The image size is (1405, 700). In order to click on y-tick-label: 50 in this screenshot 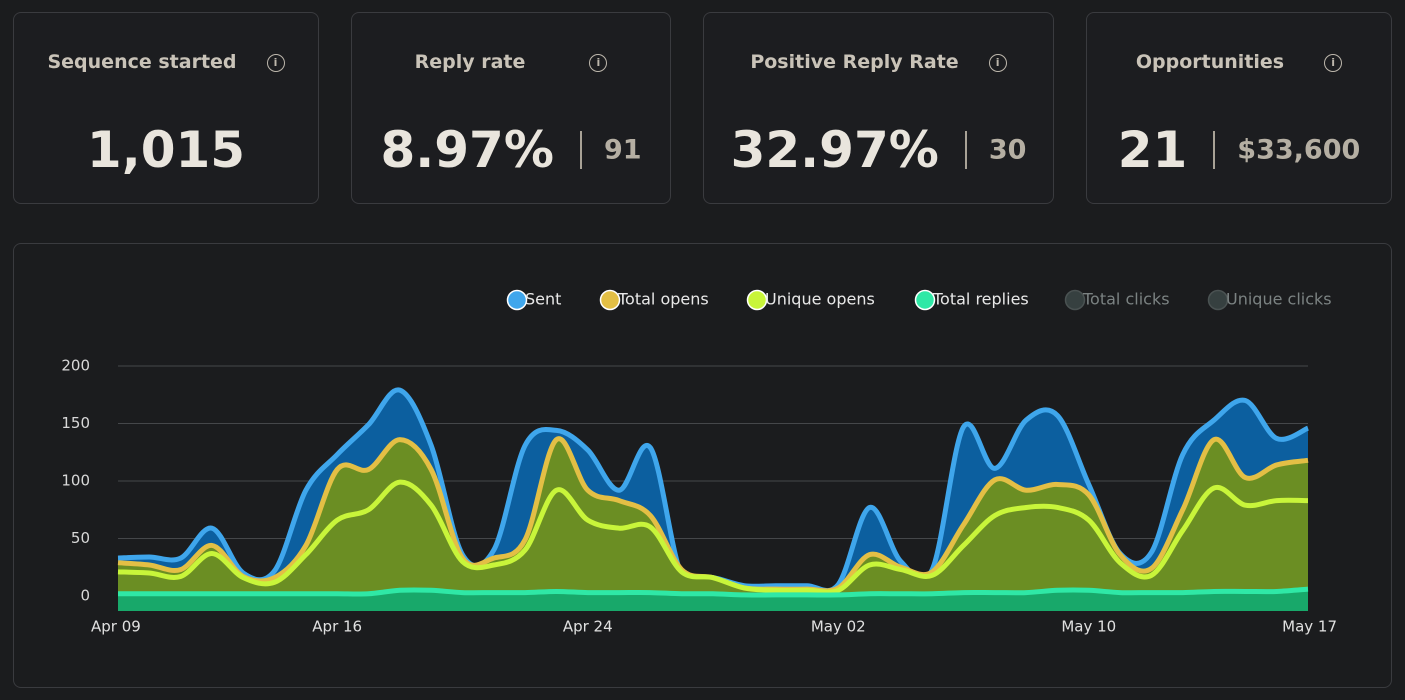, I will do `click(80, 538)`.